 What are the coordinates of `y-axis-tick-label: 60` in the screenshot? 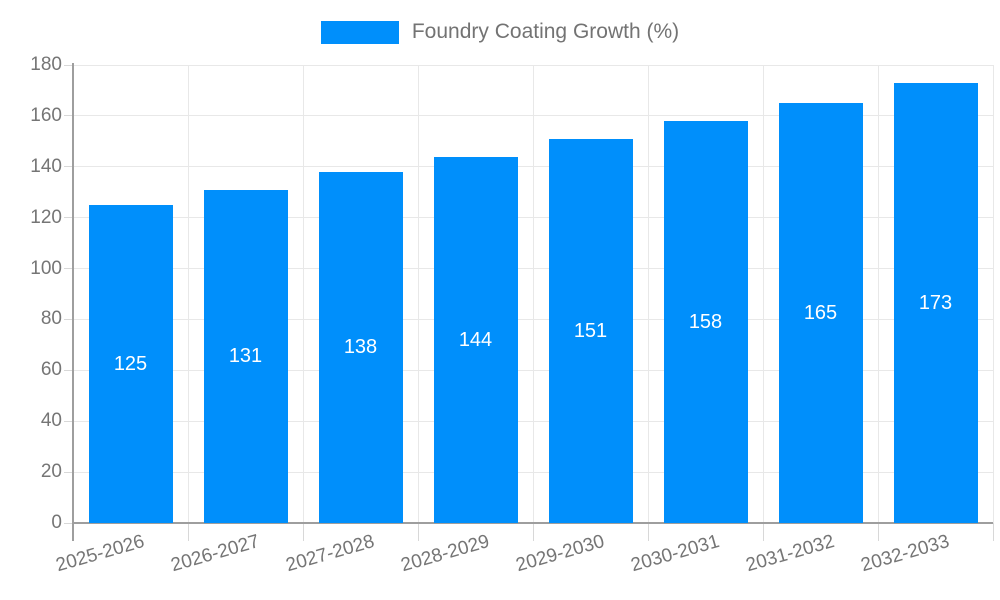 It's located at (51, 370).